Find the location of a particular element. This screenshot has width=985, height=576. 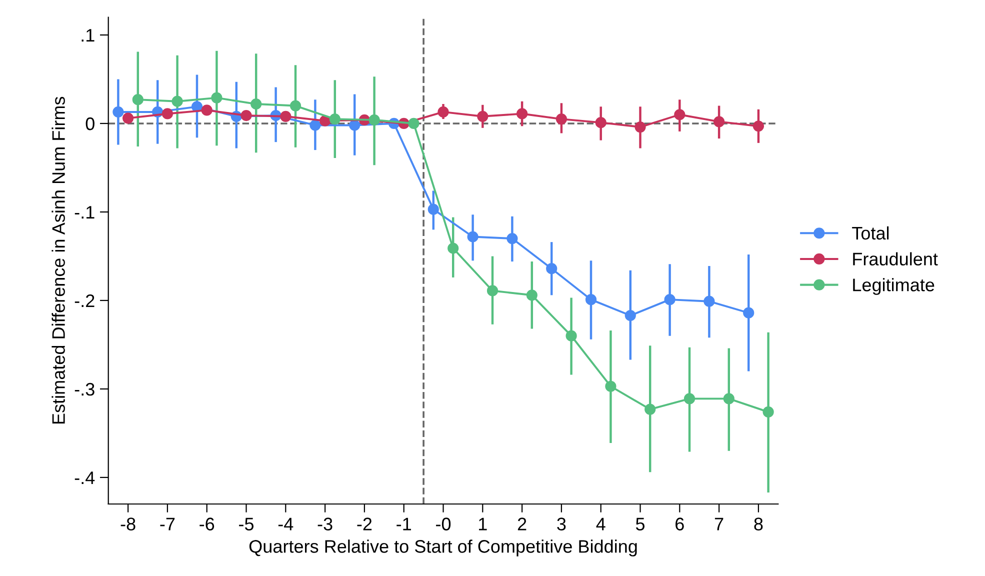

x-tick-label: 6 is located at coordinates (680, 524).